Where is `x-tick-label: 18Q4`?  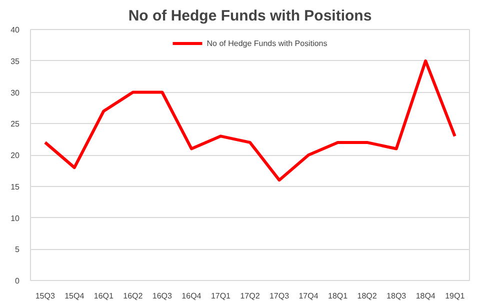
x-tick-label: 18Q4 is located at coordinates (426, 296).